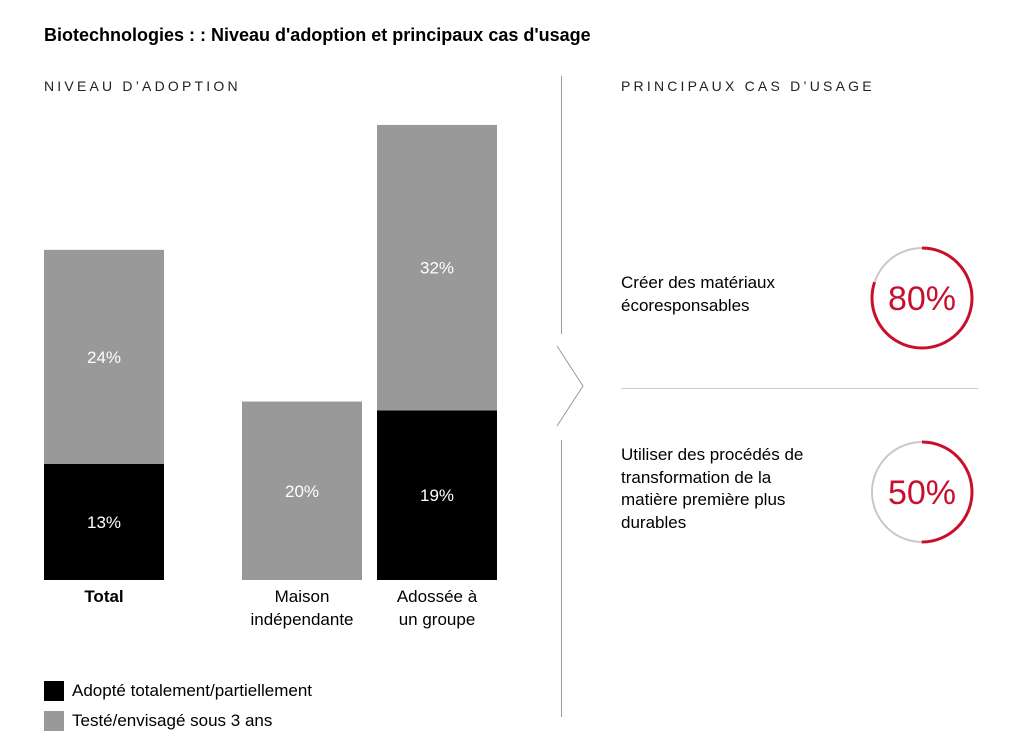 This screenshot has height=733, width=1029. I want to click on data-label-adopted-0: 13%, so click(104, 522).